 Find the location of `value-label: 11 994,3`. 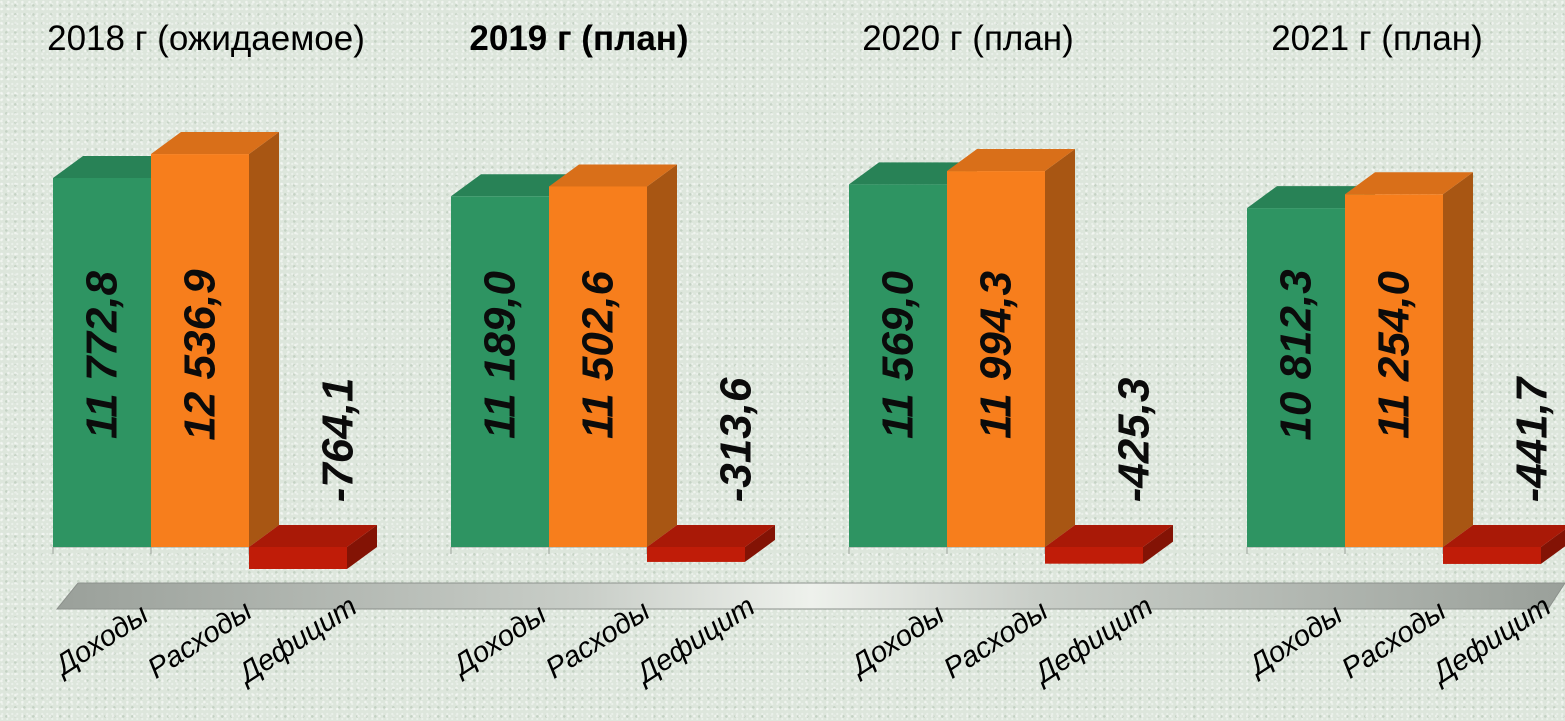

value-label: 11 994,3 is located at coordinates (996, 355).